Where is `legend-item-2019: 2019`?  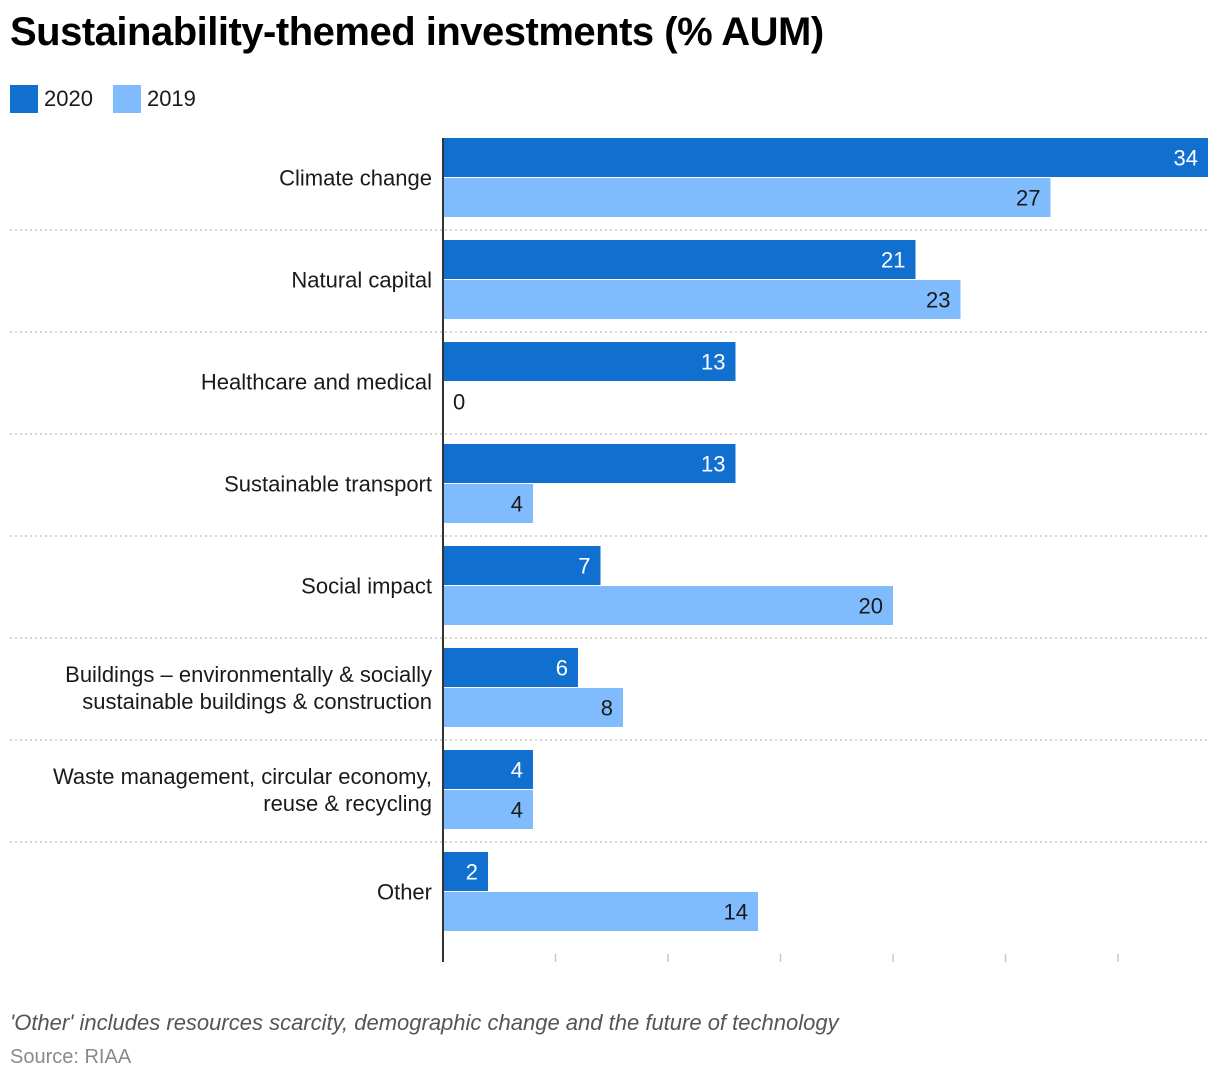
legend-item-2019: 2019 is located at coordinates (154, 99).